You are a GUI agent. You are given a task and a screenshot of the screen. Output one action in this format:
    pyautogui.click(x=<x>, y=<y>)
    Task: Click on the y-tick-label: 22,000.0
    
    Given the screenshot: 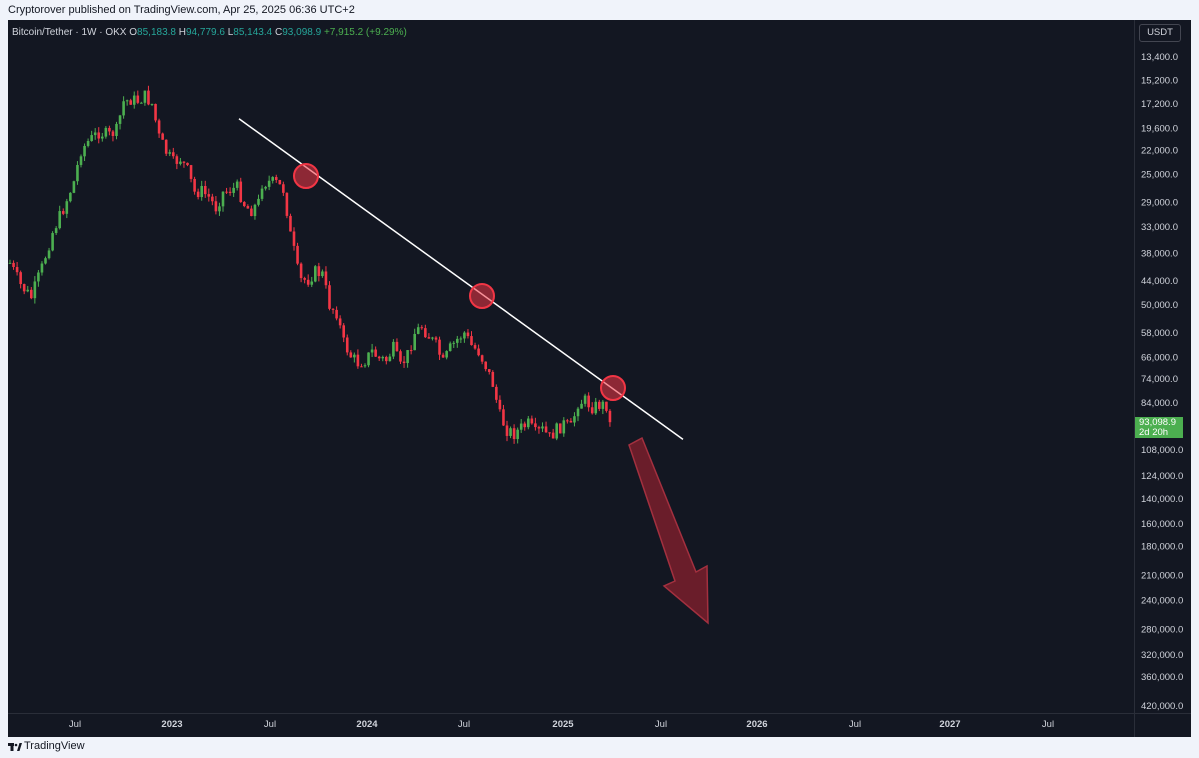 What is the action you would take?
    pyautogui.click(x=1159, y=150)
    